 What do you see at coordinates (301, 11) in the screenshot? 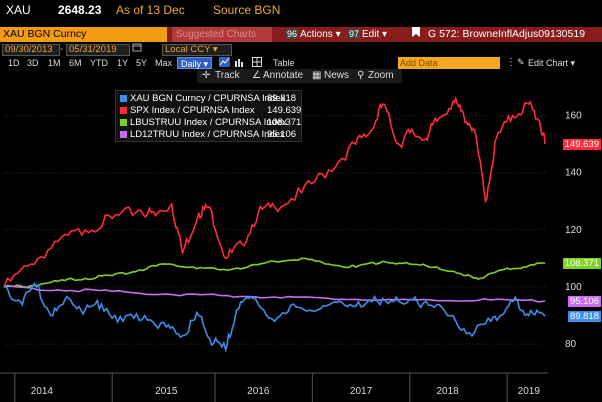
I see `security-header: XAU 2648.23 As of 13 Dec Source BGN` at bounding box center [301, 11].